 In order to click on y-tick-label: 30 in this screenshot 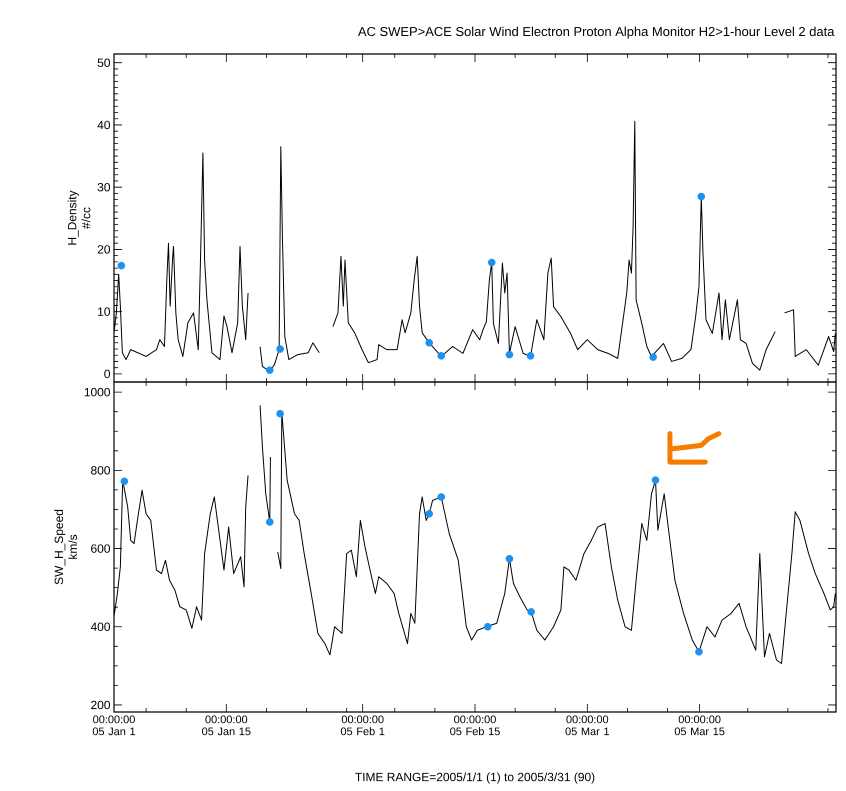, I will do `click(104, 187)`.